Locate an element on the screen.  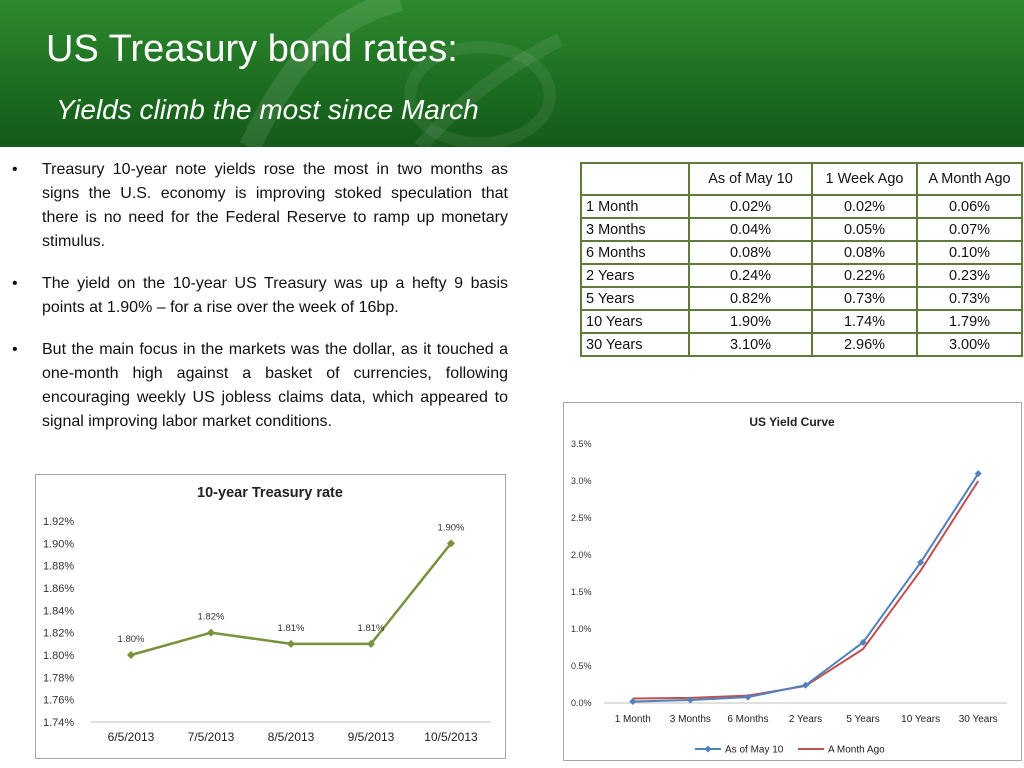
table-cell: 0.82% is located at coordinates (750, 298).